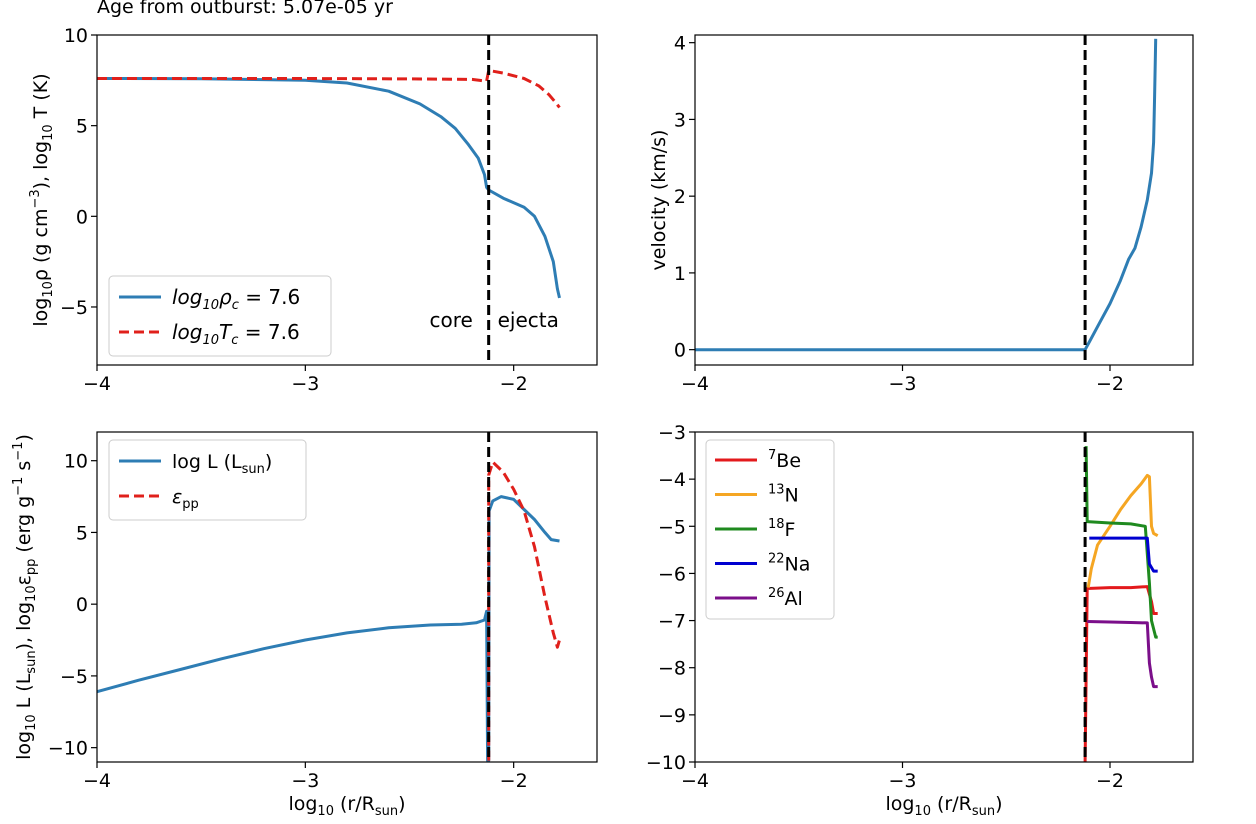 The width and height of the screenshot is (1256, 824). What do you see at coordinates (672, 574) in the screenshot?
I see `y-tick-label: −6` at bounding box center [672, 574].